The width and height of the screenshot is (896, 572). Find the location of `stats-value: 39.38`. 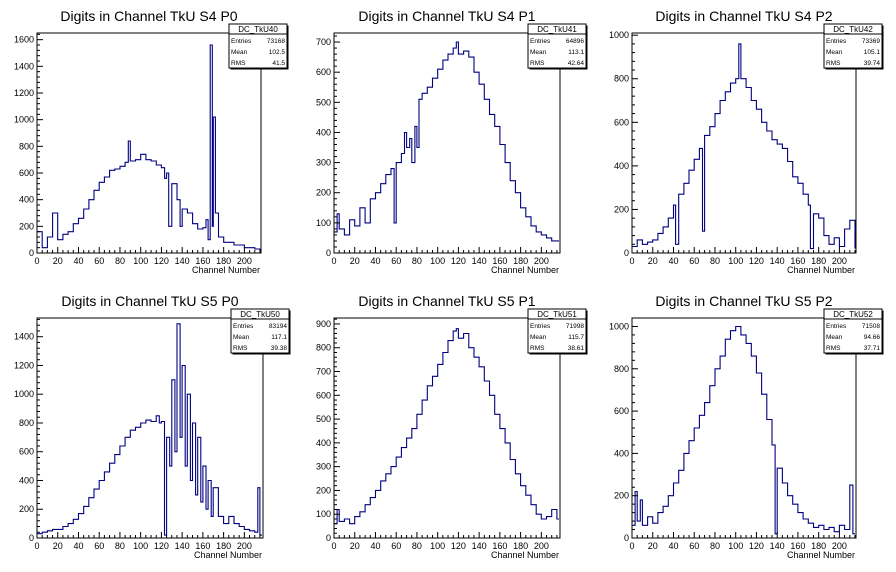

stats-value: 39.38 is located at coordinates (279, 348).